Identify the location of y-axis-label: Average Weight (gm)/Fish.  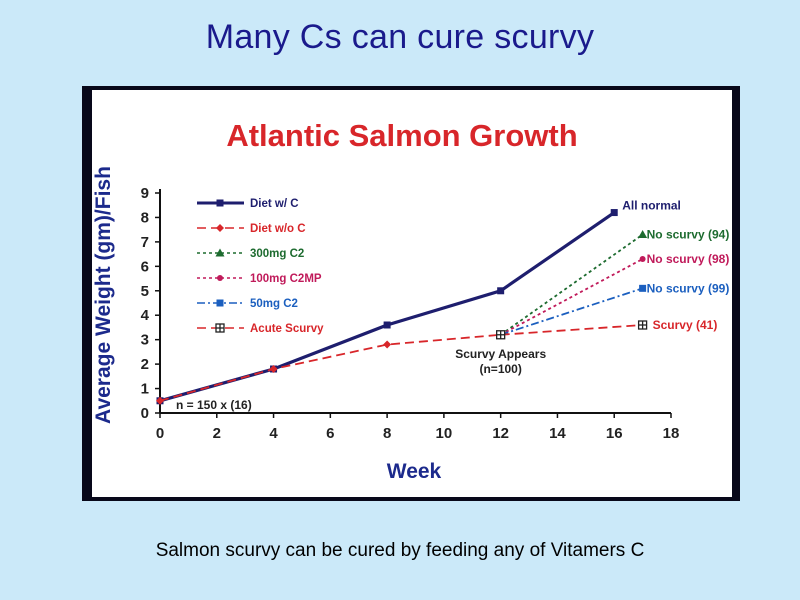
(103, 295).